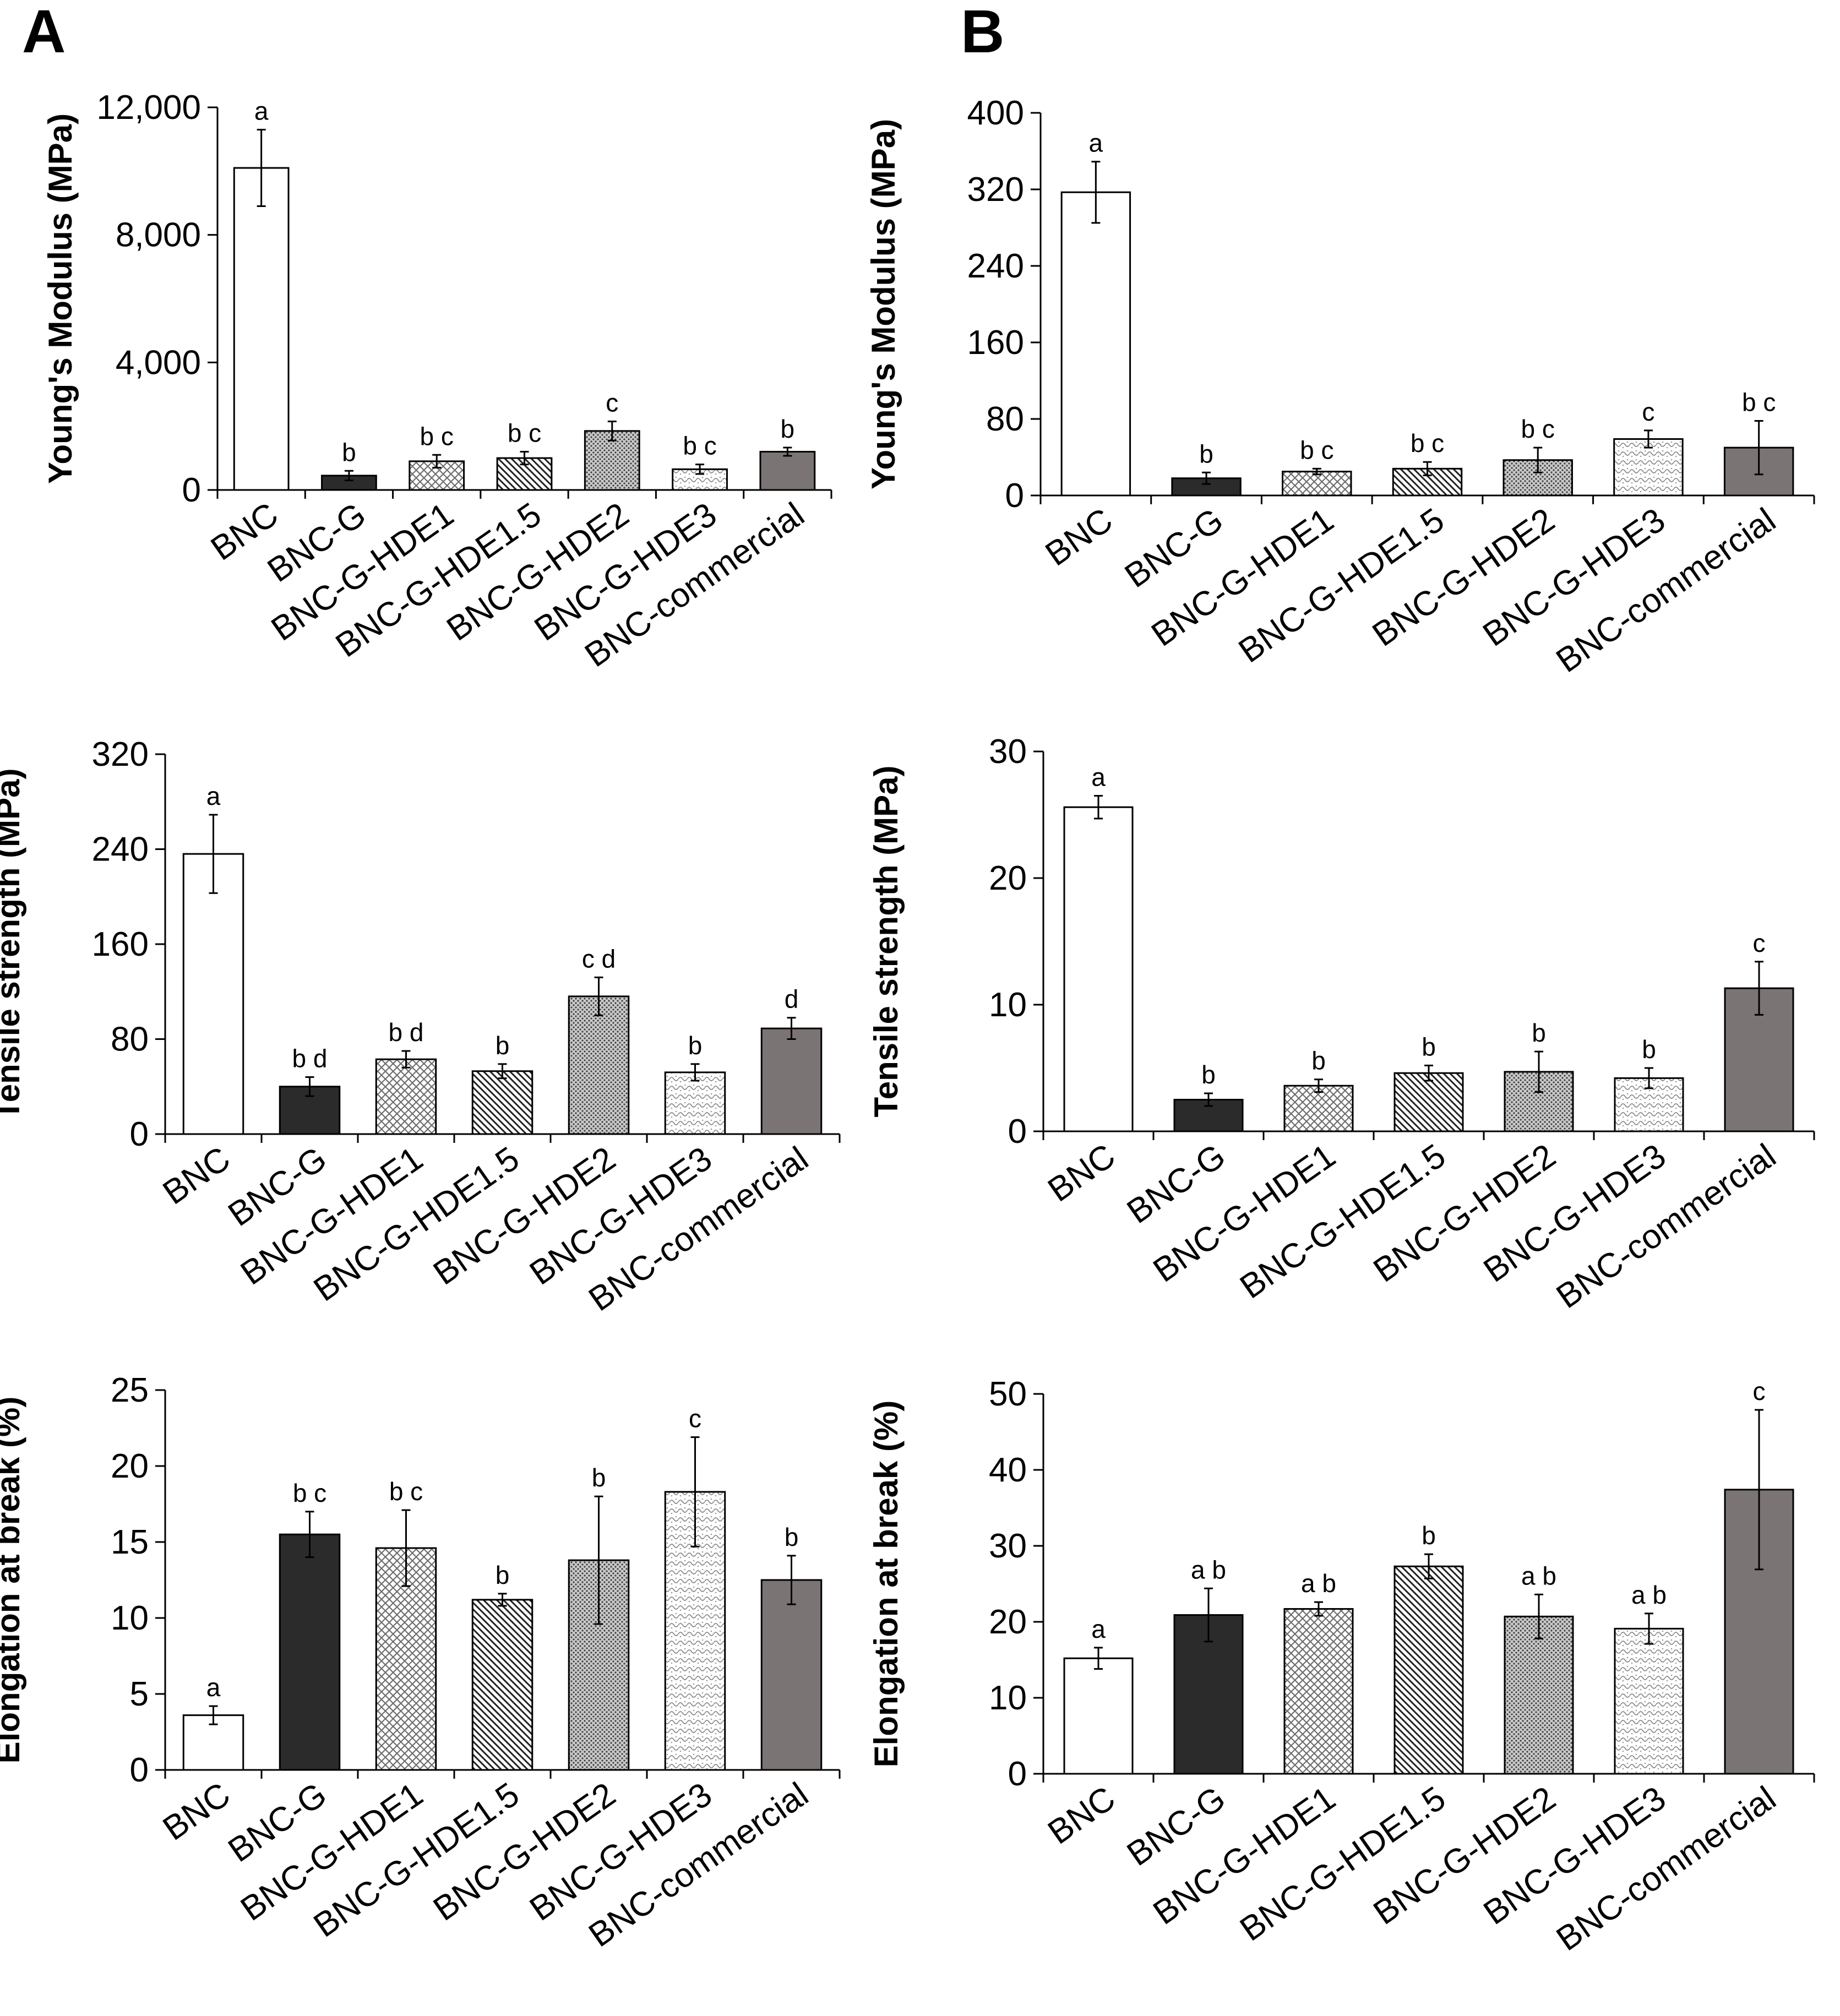  What do you see at coordinates (121, 850) in the screenshot?
I see `y-tick-label: 240` at bounding box center [121, 850].